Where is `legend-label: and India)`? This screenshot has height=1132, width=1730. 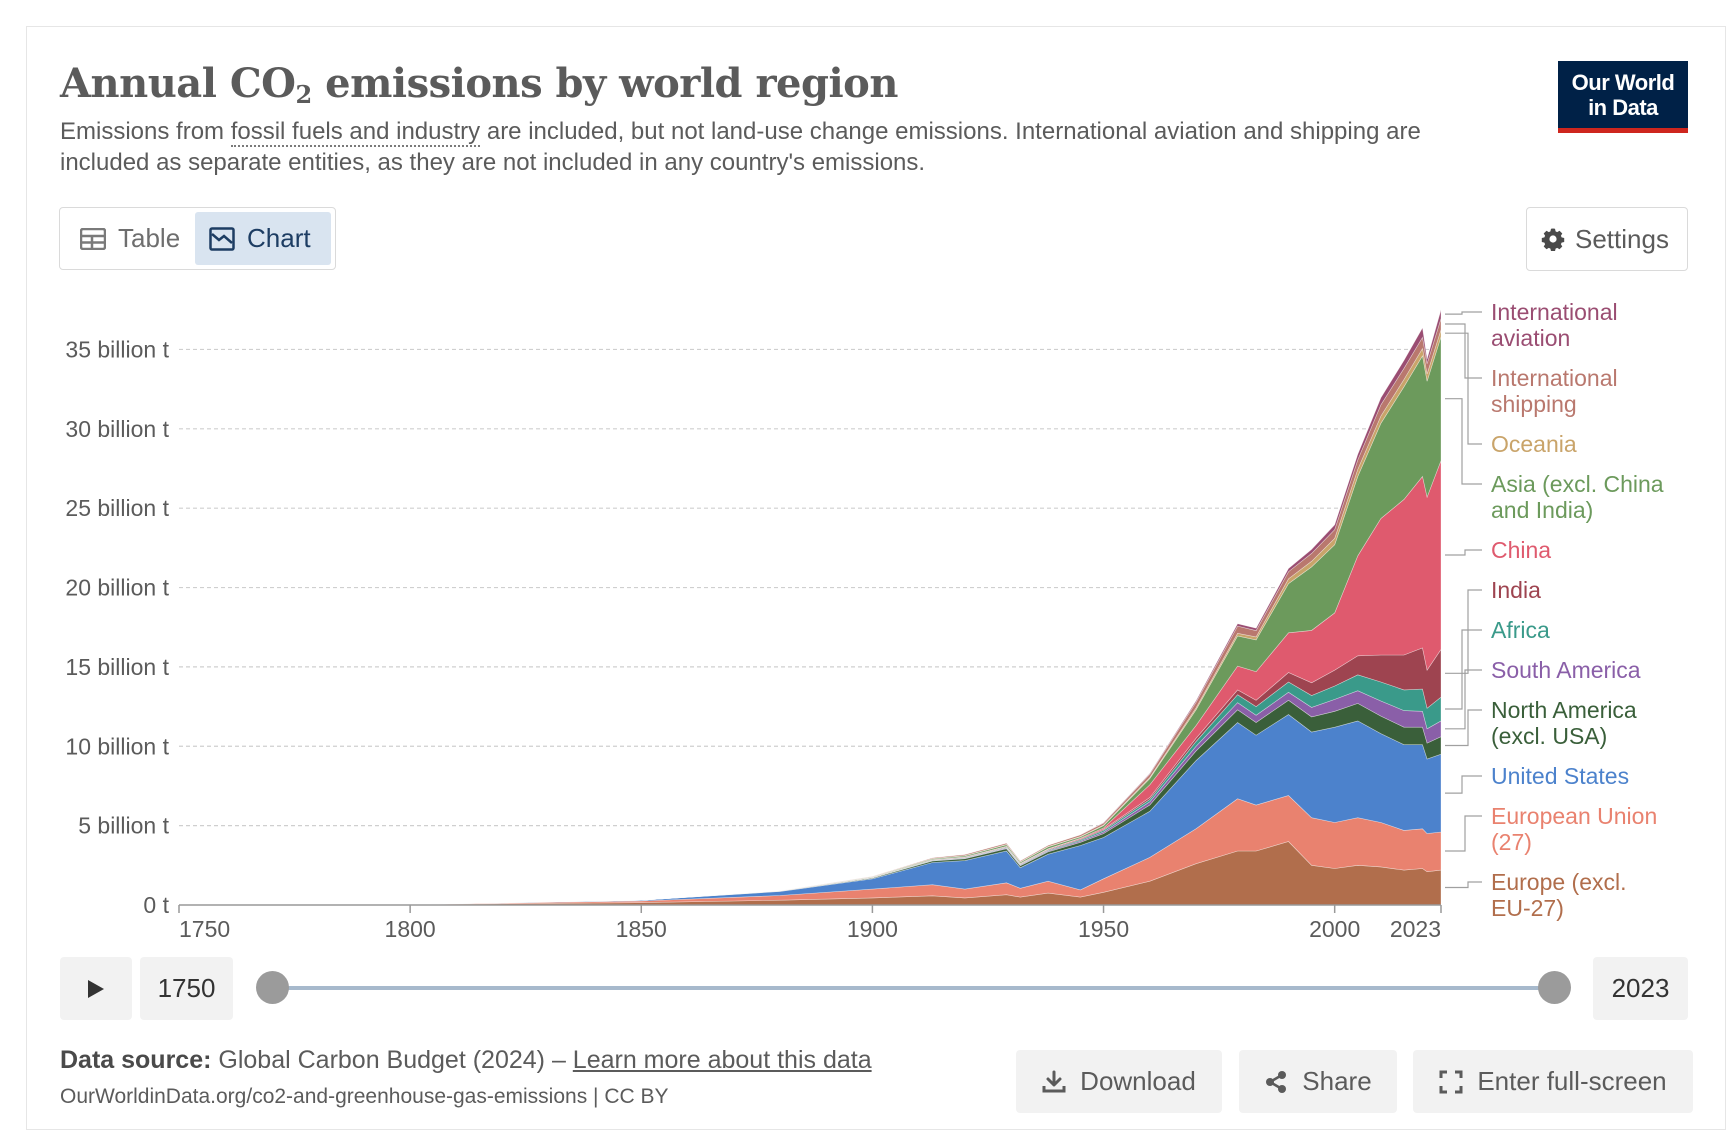
legend-label: and India) is located at coordinates (1542, 510).